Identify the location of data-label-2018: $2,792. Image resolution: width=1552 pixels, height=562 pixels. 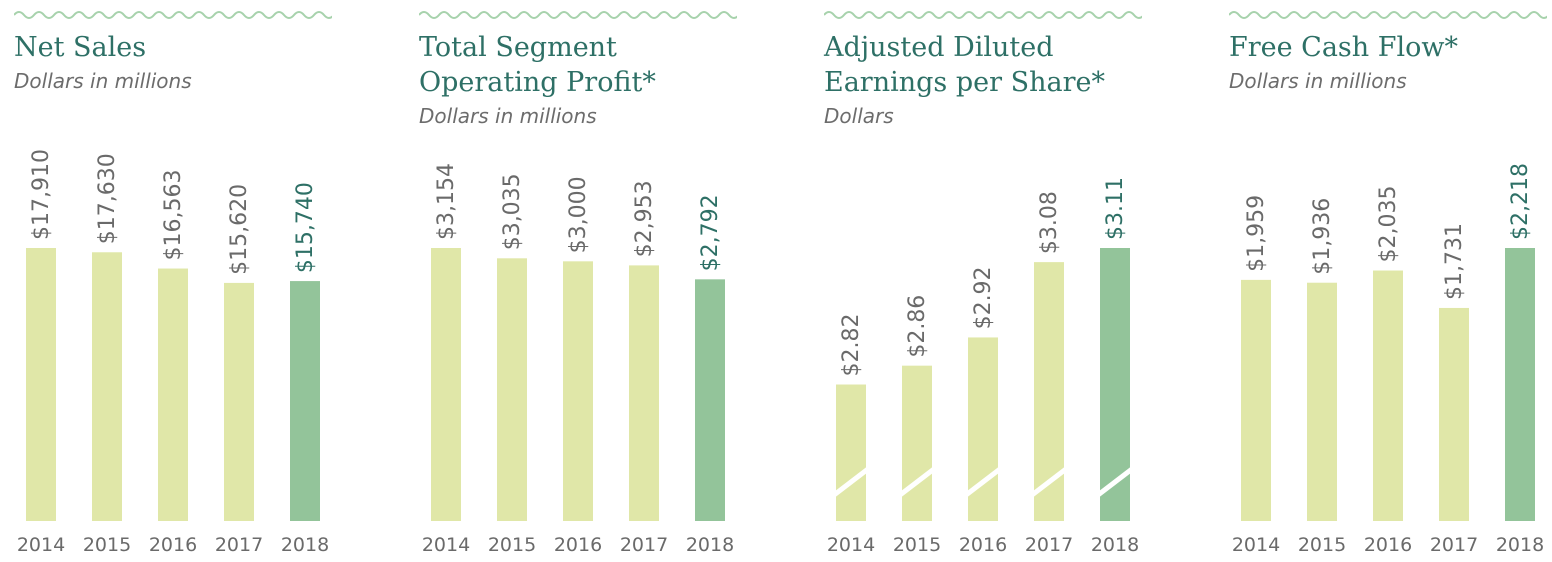
(710, 232).